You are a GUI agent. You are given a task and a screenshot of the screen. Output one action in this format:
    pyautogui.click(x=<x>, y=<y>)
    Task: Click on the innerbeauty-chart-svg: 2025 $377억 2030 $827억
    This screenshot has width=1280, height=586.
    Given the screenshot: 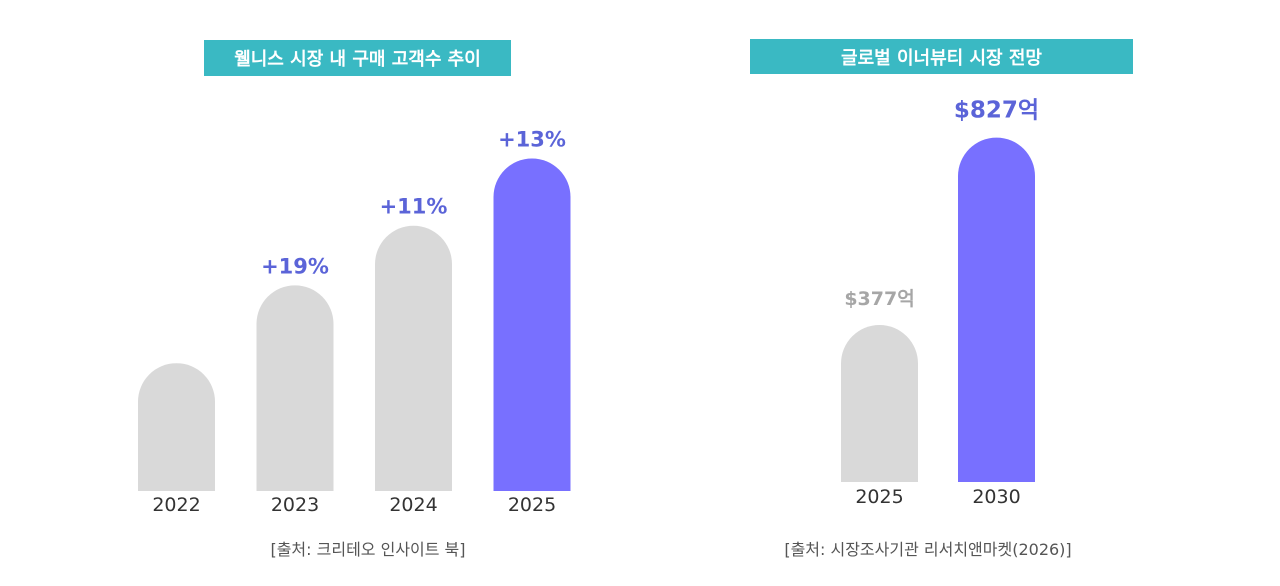 What is the action you would take?
    pyautogui.click(x=940, y=303)
    